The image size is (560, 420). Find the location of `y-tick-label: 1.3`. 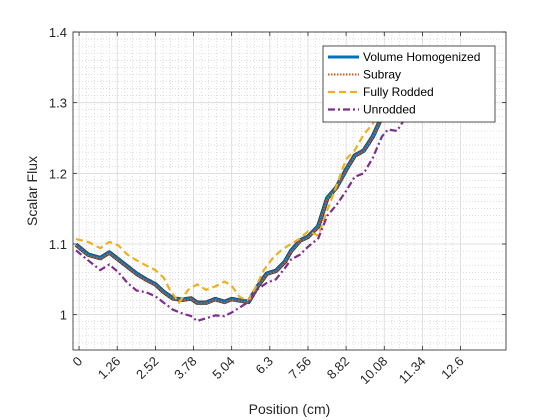

y-tick-label: 1.3 is located at coordinates (58, 103).